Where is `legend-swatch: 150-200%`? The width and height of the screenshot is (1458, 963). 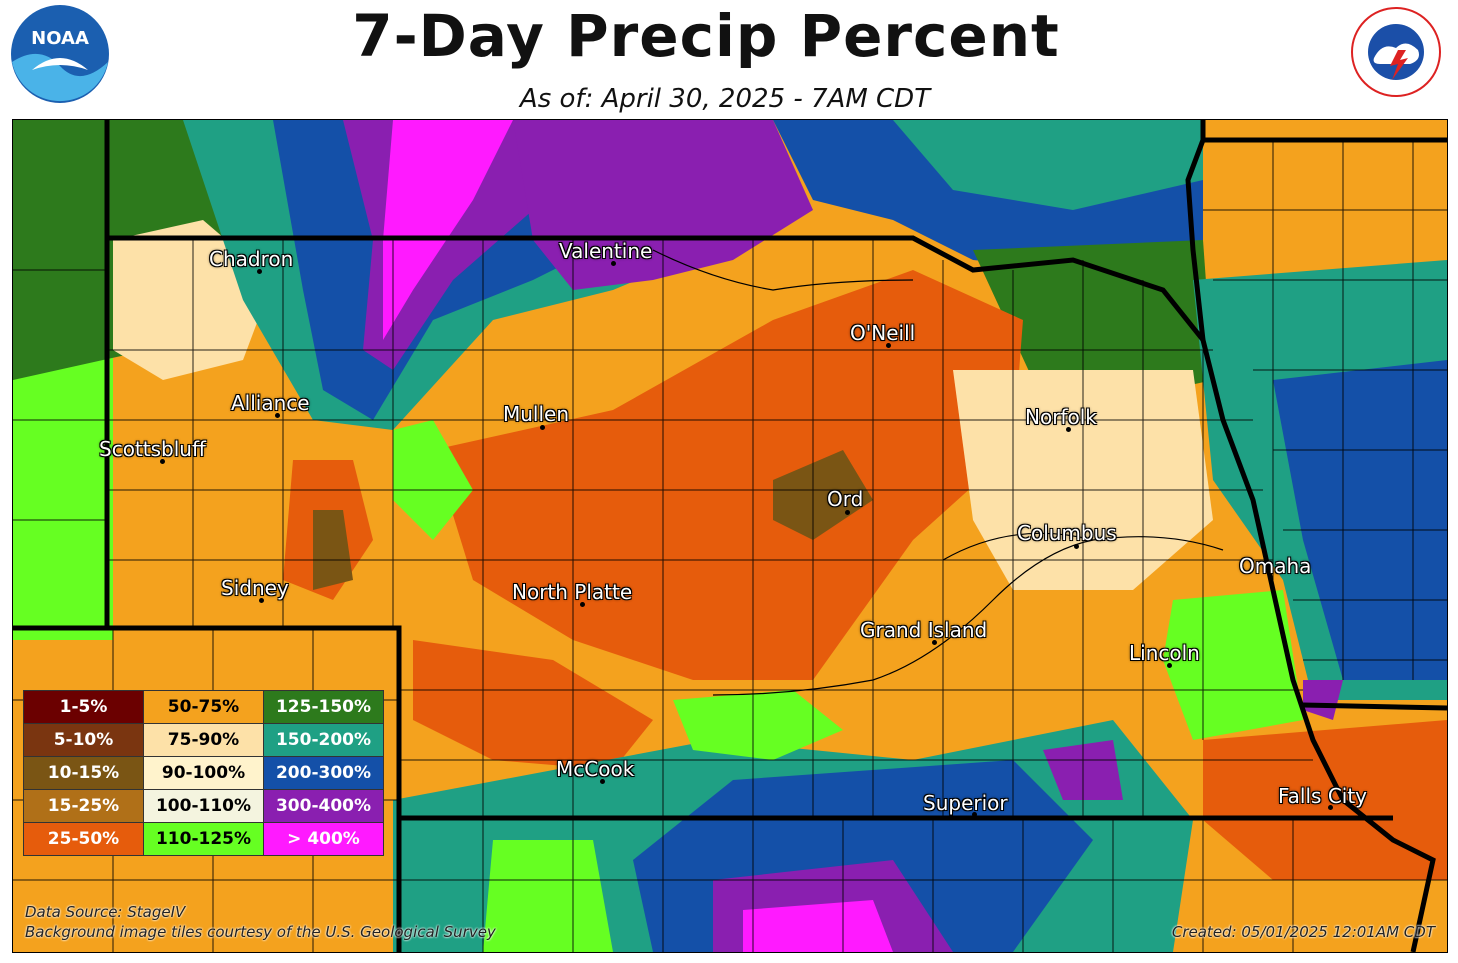 legend-swatch: 150-200% is located at coordinates (323, 740).